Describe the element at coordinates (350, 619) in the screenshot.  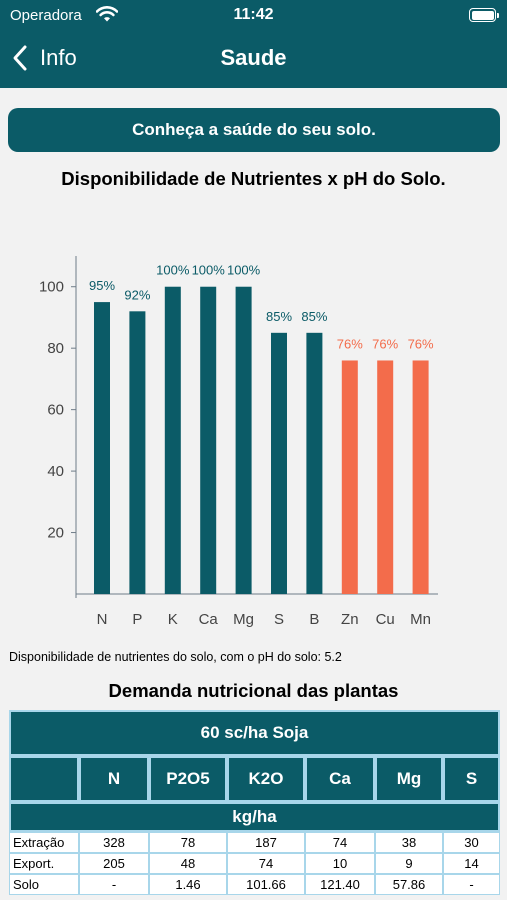
I see `x-tick-label-zn: Zn` at that location.